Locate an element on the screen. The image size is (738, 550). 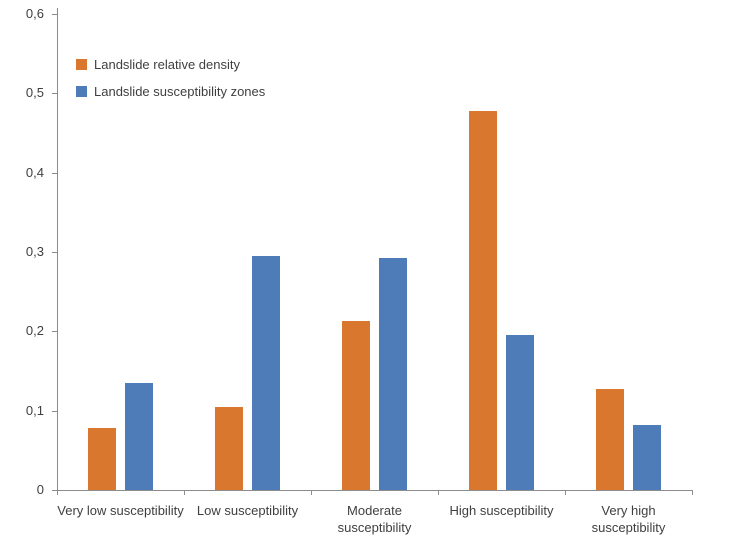
x-category-label: High susceptibility is located at coordinates (501, 510).